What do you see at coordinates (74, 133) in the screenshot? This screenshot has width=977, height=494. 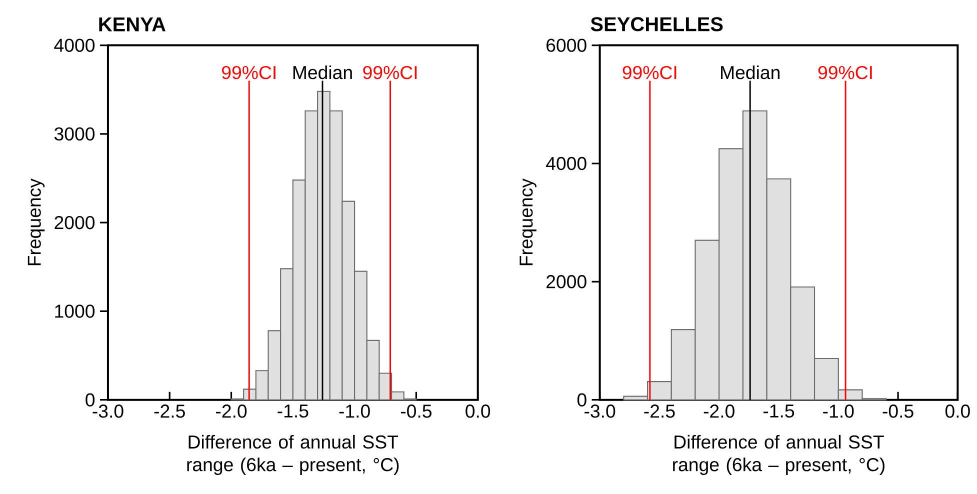 I see `y-tick-label: 3000` at bounding box center [74, 133].